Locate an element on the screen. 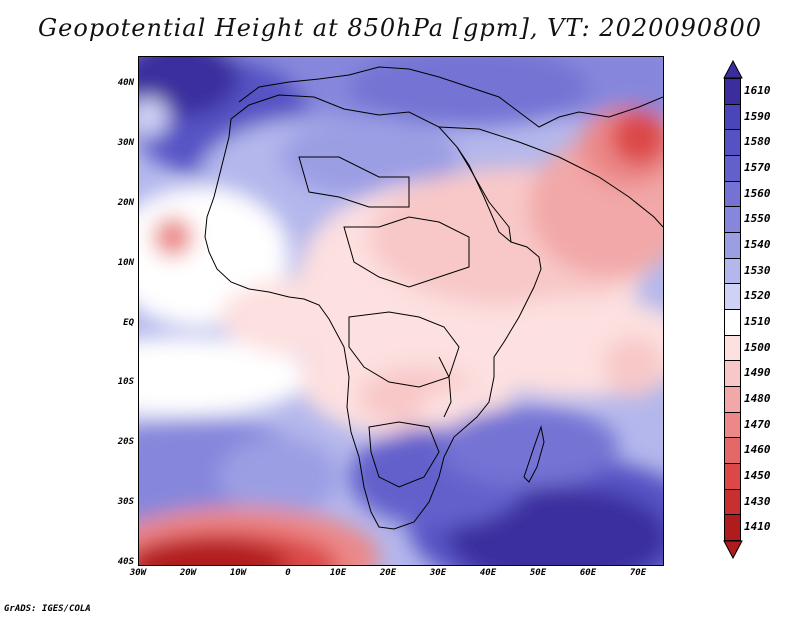 This screenshot has width=800, height=618. colorbar-label: 1510 is located at coordinates (757, 321).